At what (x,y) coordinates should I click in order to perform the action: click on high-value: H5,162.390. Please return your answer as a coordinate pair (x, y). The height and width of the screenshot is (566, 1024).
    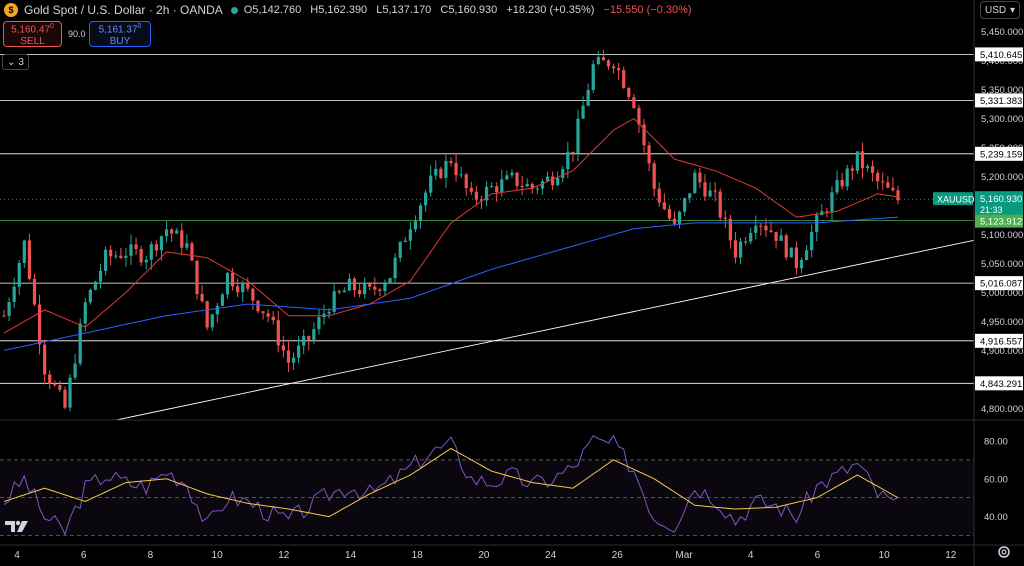
    Looking at the image, I should click on (339, 10).